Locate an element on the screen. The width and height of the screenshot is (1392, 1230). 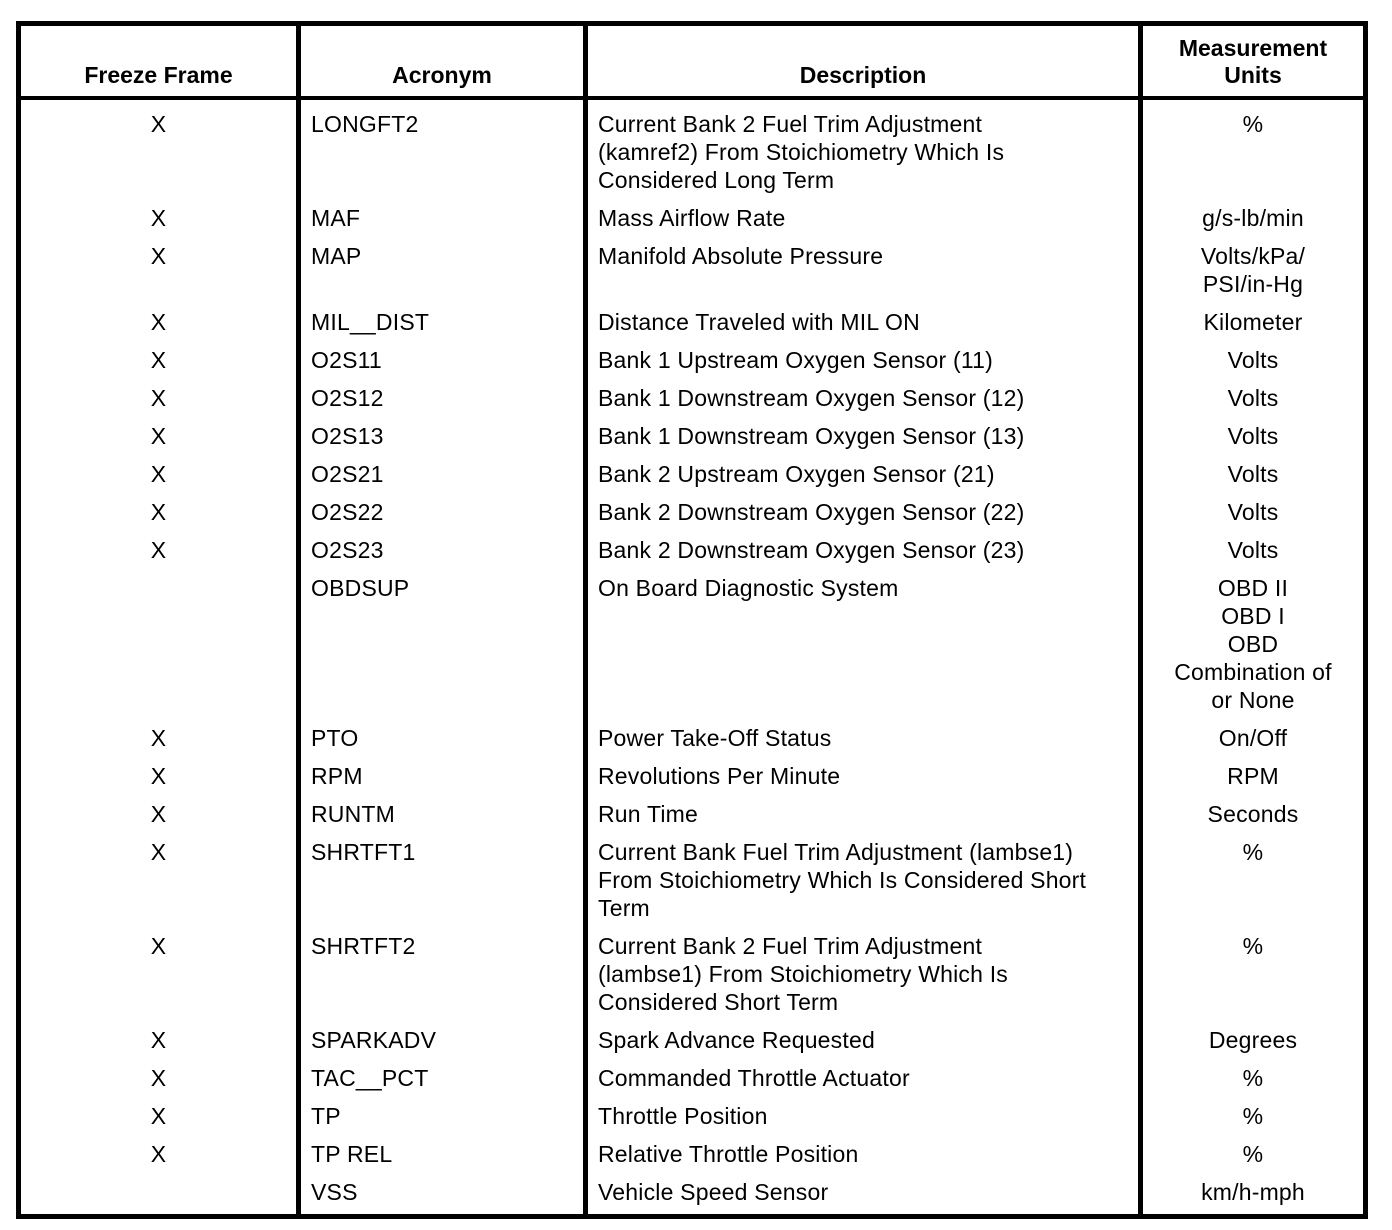
description-cell: Bank 2 Downstream Oxygen Sensor (23) is located at coordinates (865, 545).